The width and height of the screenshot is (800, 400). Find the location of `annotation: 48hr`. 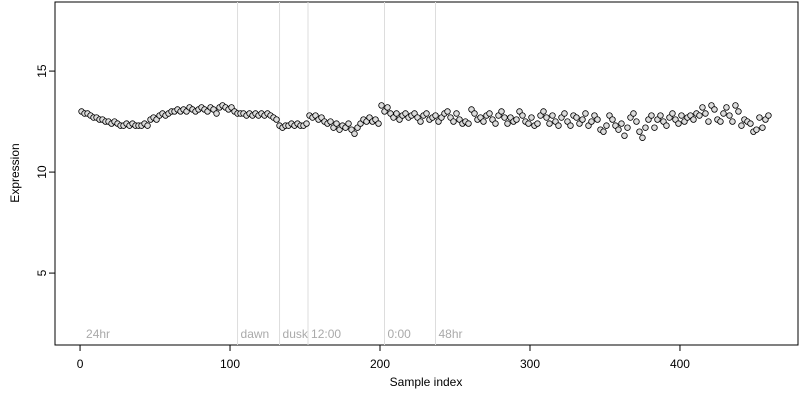

annotation: 48hr is located at coordinates (450, 334).